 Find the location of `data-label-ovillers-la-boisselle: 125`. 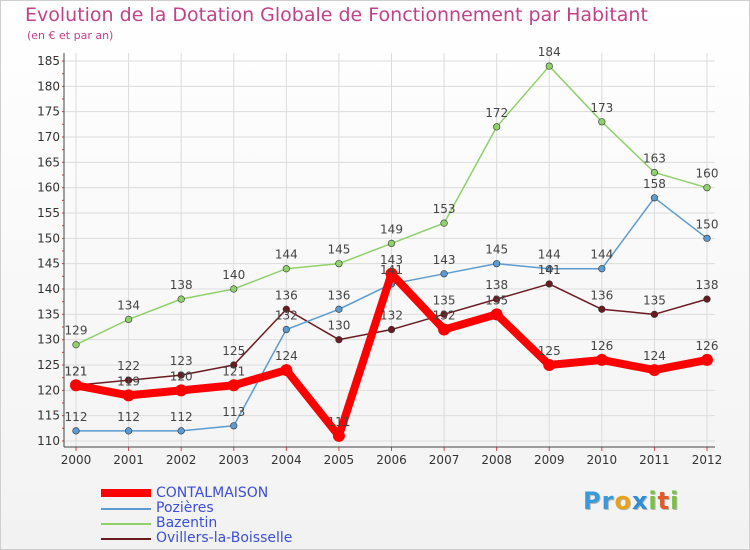

data-label-ovillers-la-boisselle: 125 is located at coordinates (233, 351).